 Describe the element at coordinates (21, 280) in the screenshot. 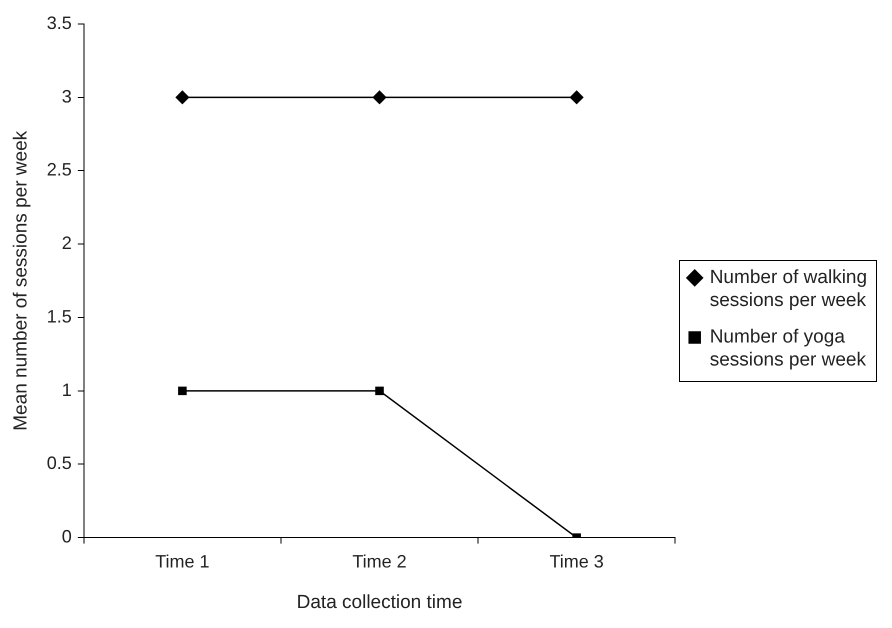

I see `y-axis-title: Mean number of sessions per week` at that location.